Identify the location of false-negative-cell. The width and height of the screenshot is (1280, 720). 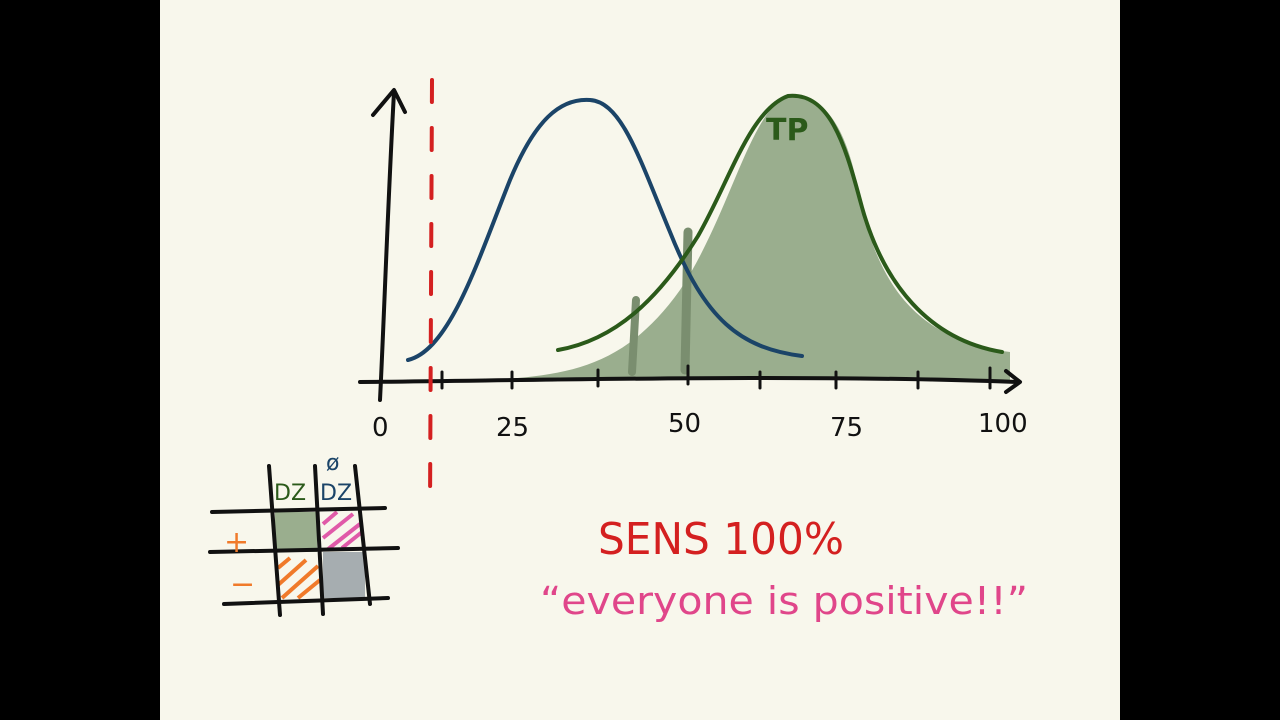
(299, 578).